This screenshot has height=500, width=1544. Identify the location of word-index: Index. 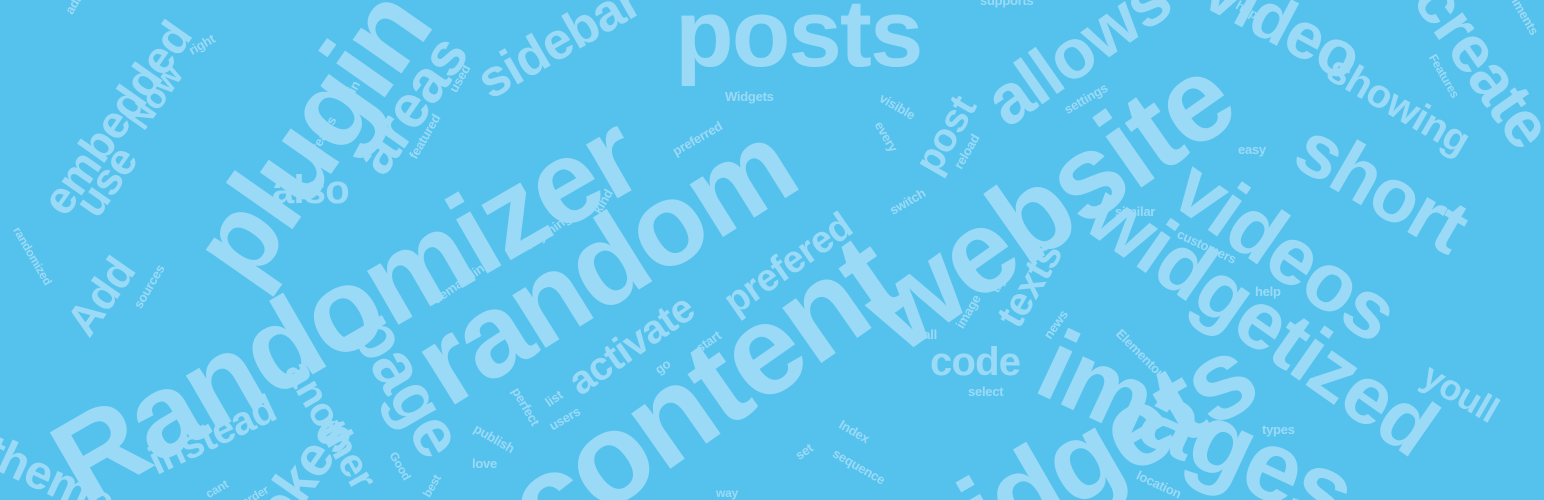
(854, 431).